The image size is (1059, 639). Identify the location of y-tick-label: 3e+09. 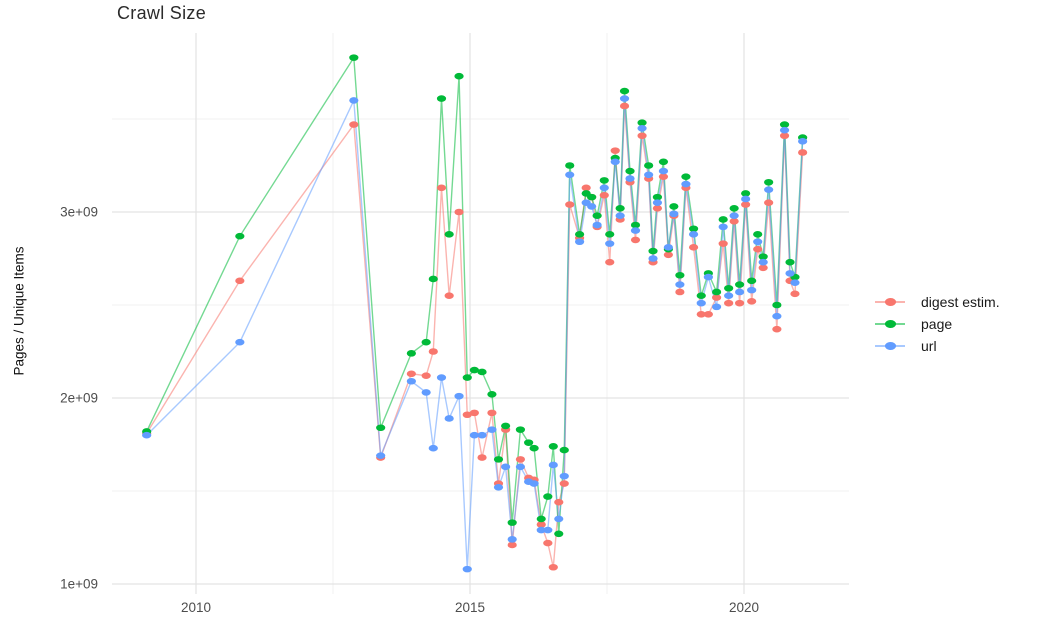
(79, 212).